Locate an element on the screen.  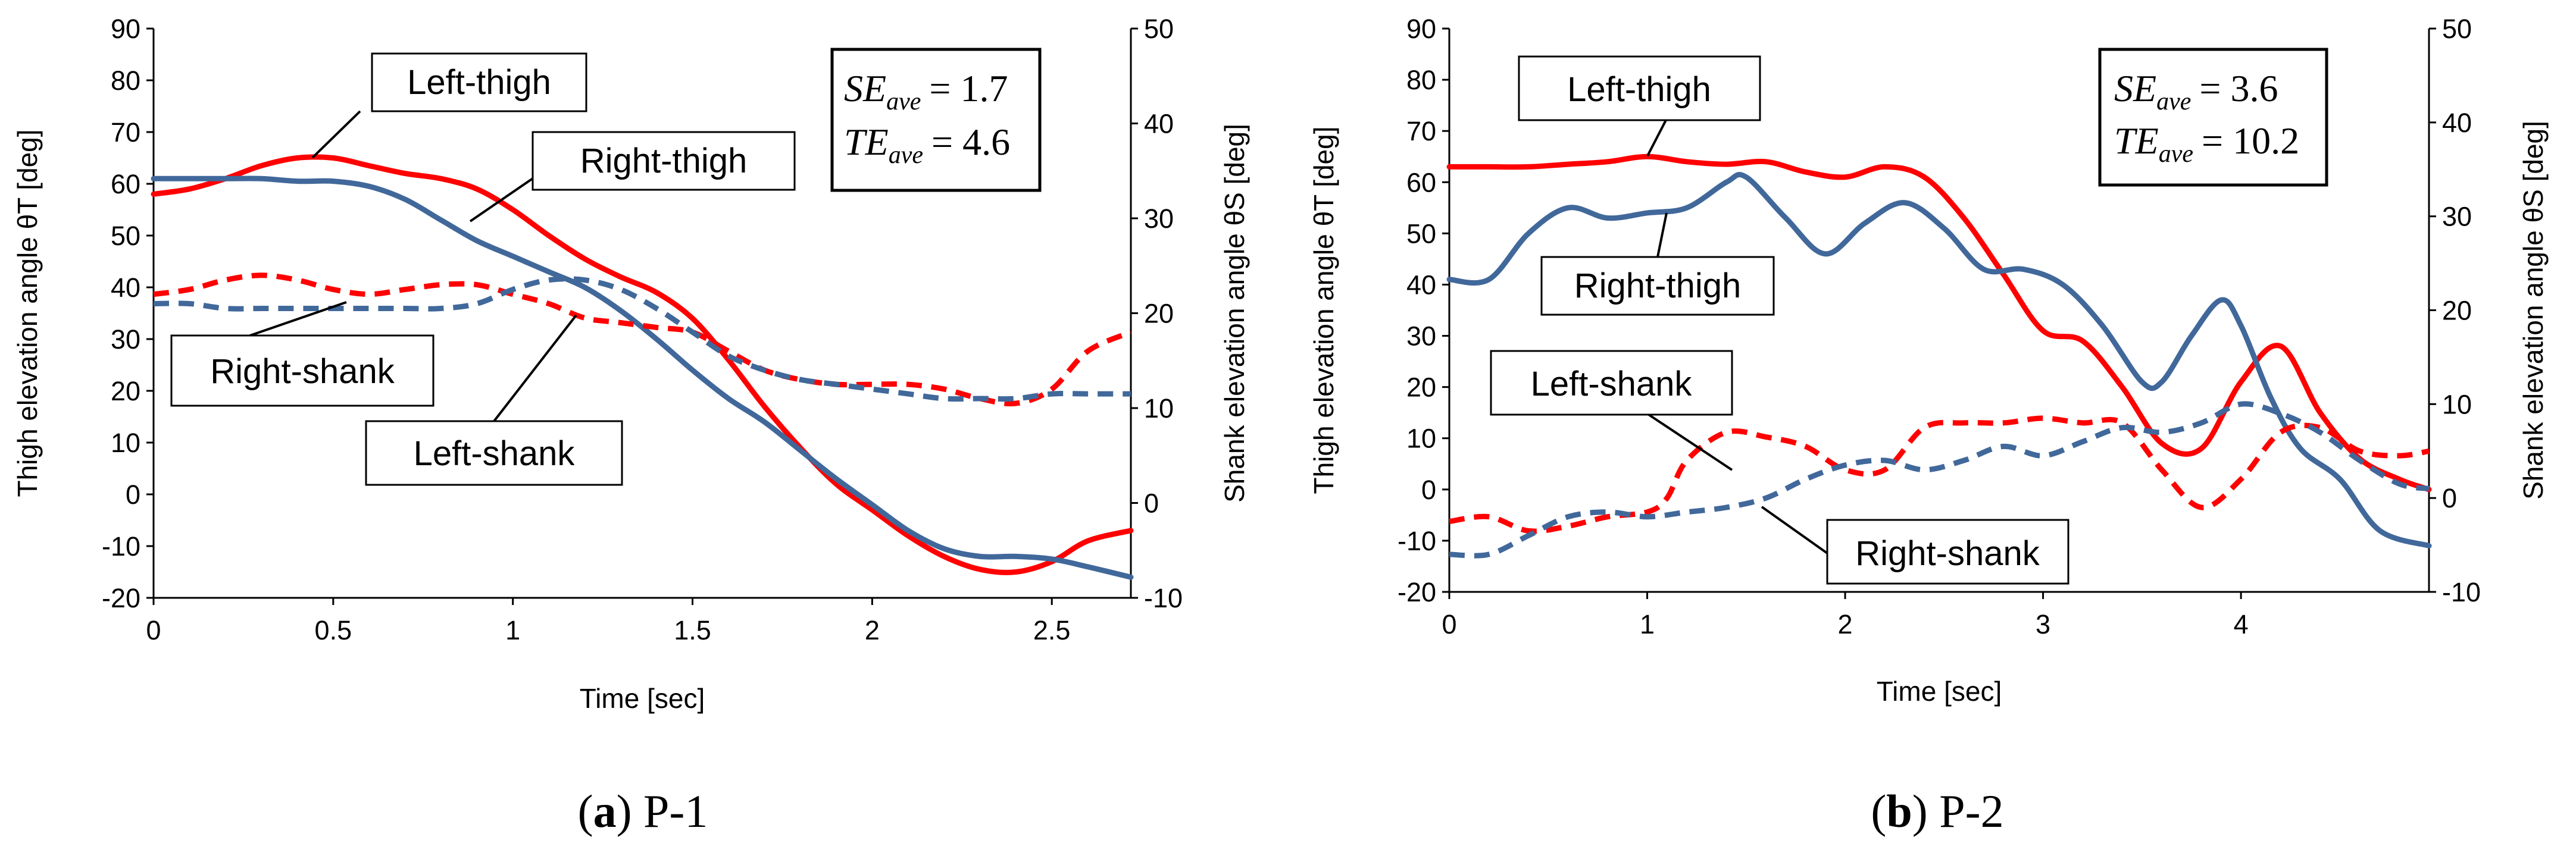
panel-b-stats-box: SEave = 3.6 TEave = 10.2 is located at coordinates (2213, 118).